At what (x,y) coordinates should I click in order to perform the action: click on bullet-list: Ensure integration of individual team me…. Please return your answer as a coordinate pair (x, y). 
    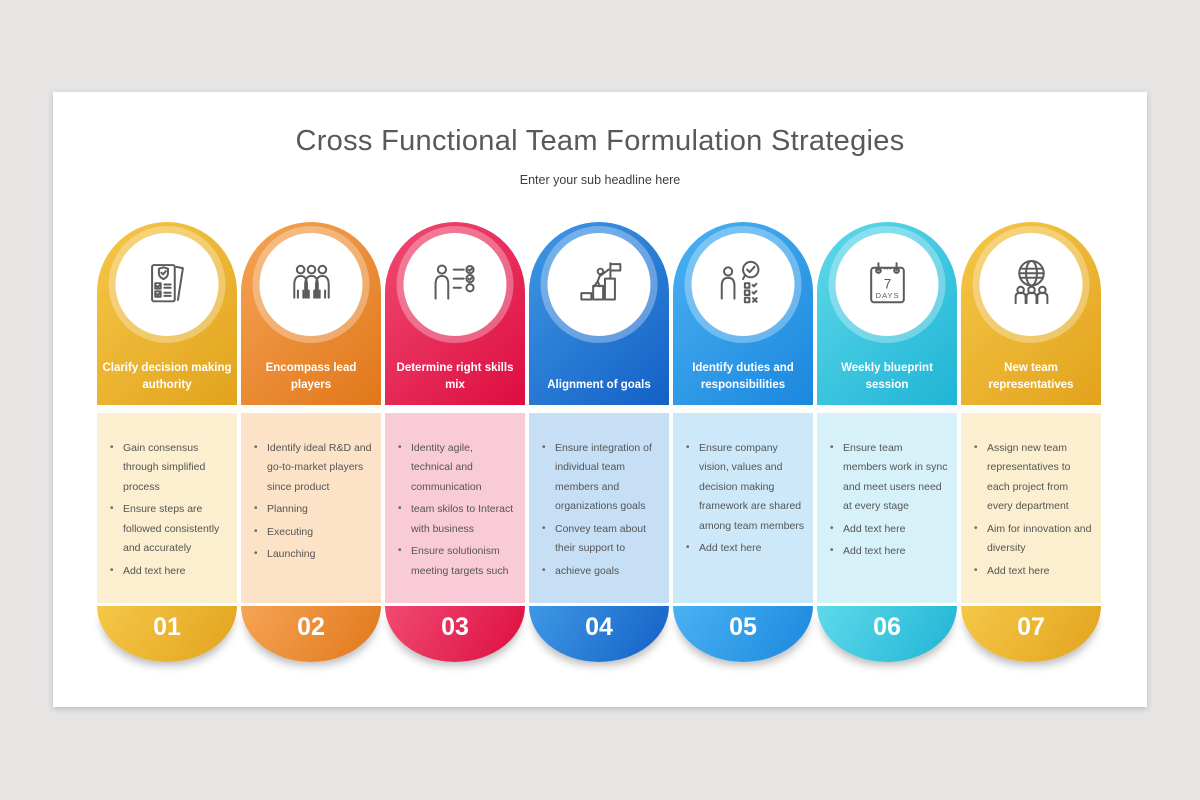
    Looking at the image, I should click on (599, 497).